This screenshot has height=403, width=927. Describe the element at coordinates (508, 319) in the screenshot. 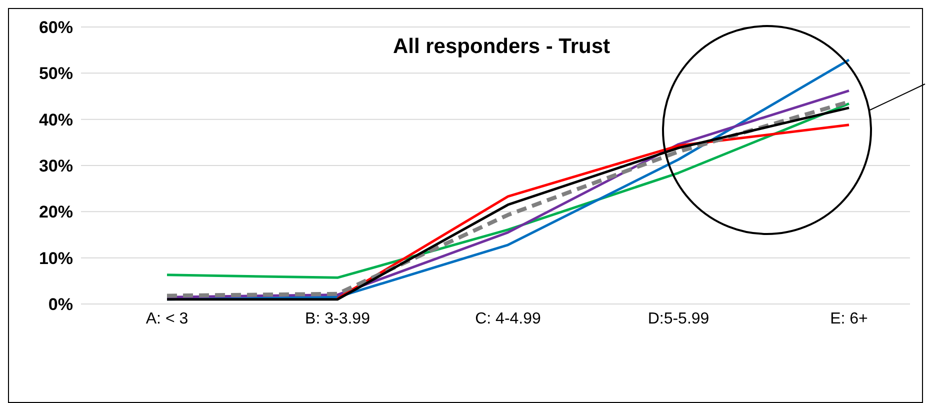

I see `x-tick-label: C: 4-4.99` at that location.